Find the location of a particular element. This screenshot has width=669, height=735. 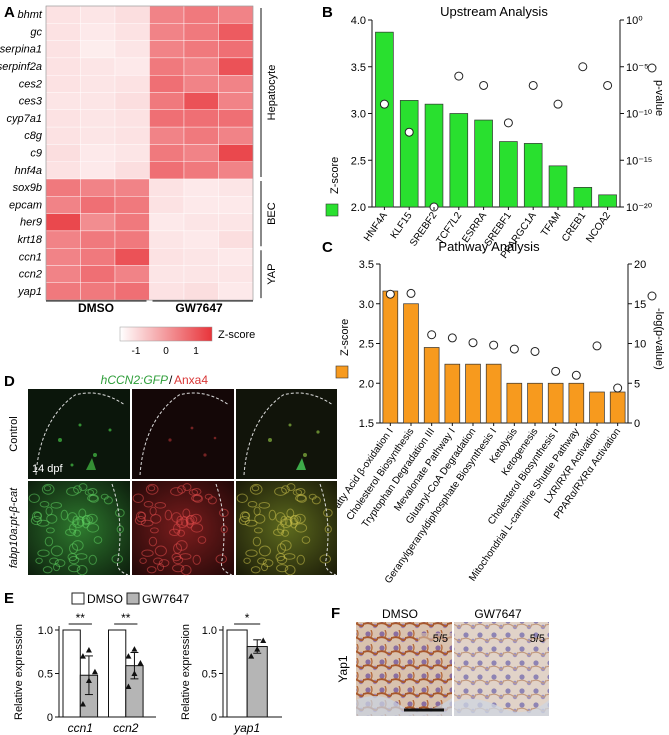

colorbar-tick: -1 is located at coordinates (136, 351).